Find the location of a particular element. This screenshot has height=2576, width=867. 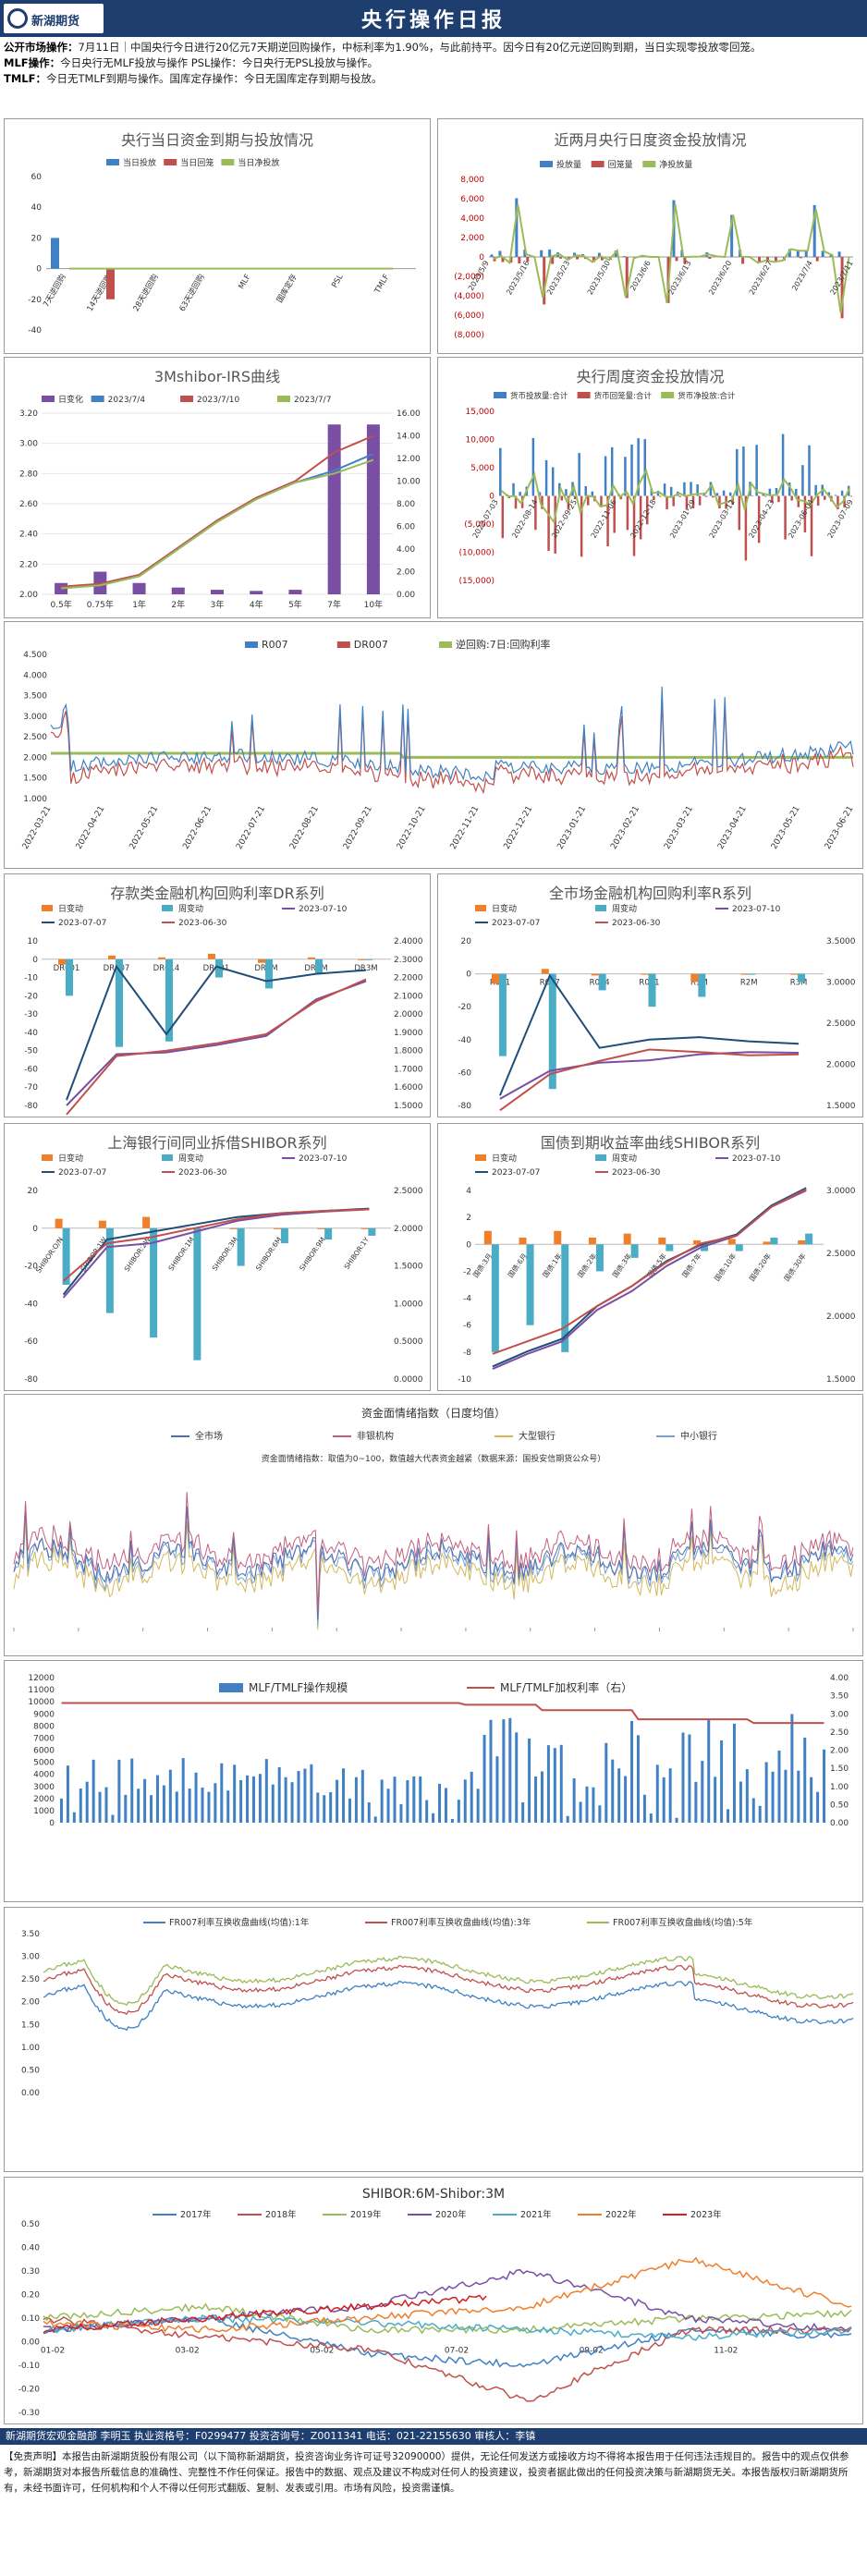

tick-label: 1.5000 is located at coordinates (409, 1106).